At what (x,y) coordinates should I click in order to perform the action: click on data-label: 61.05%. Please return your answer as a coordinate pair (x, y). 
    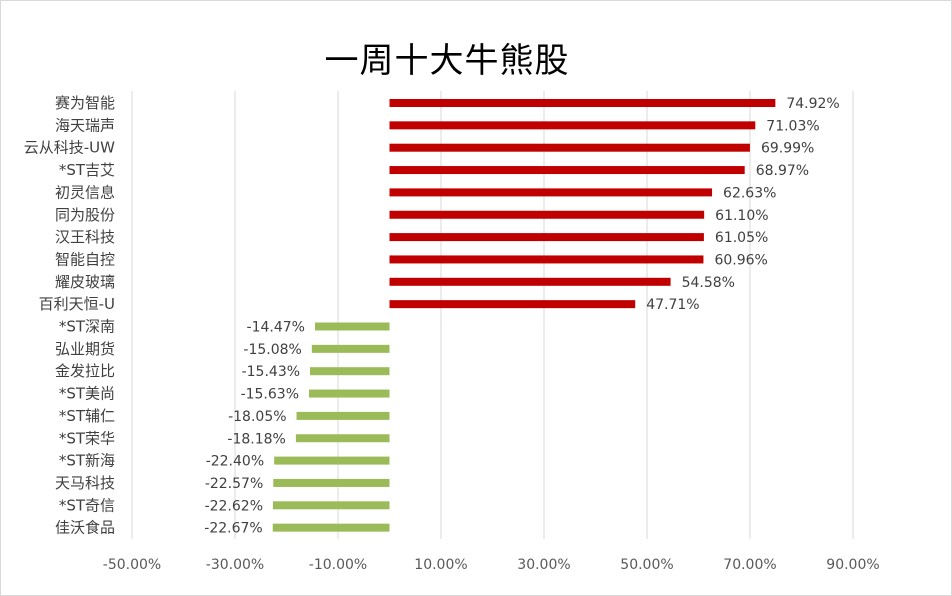
    Looking at the image, I should click on (741, 238).